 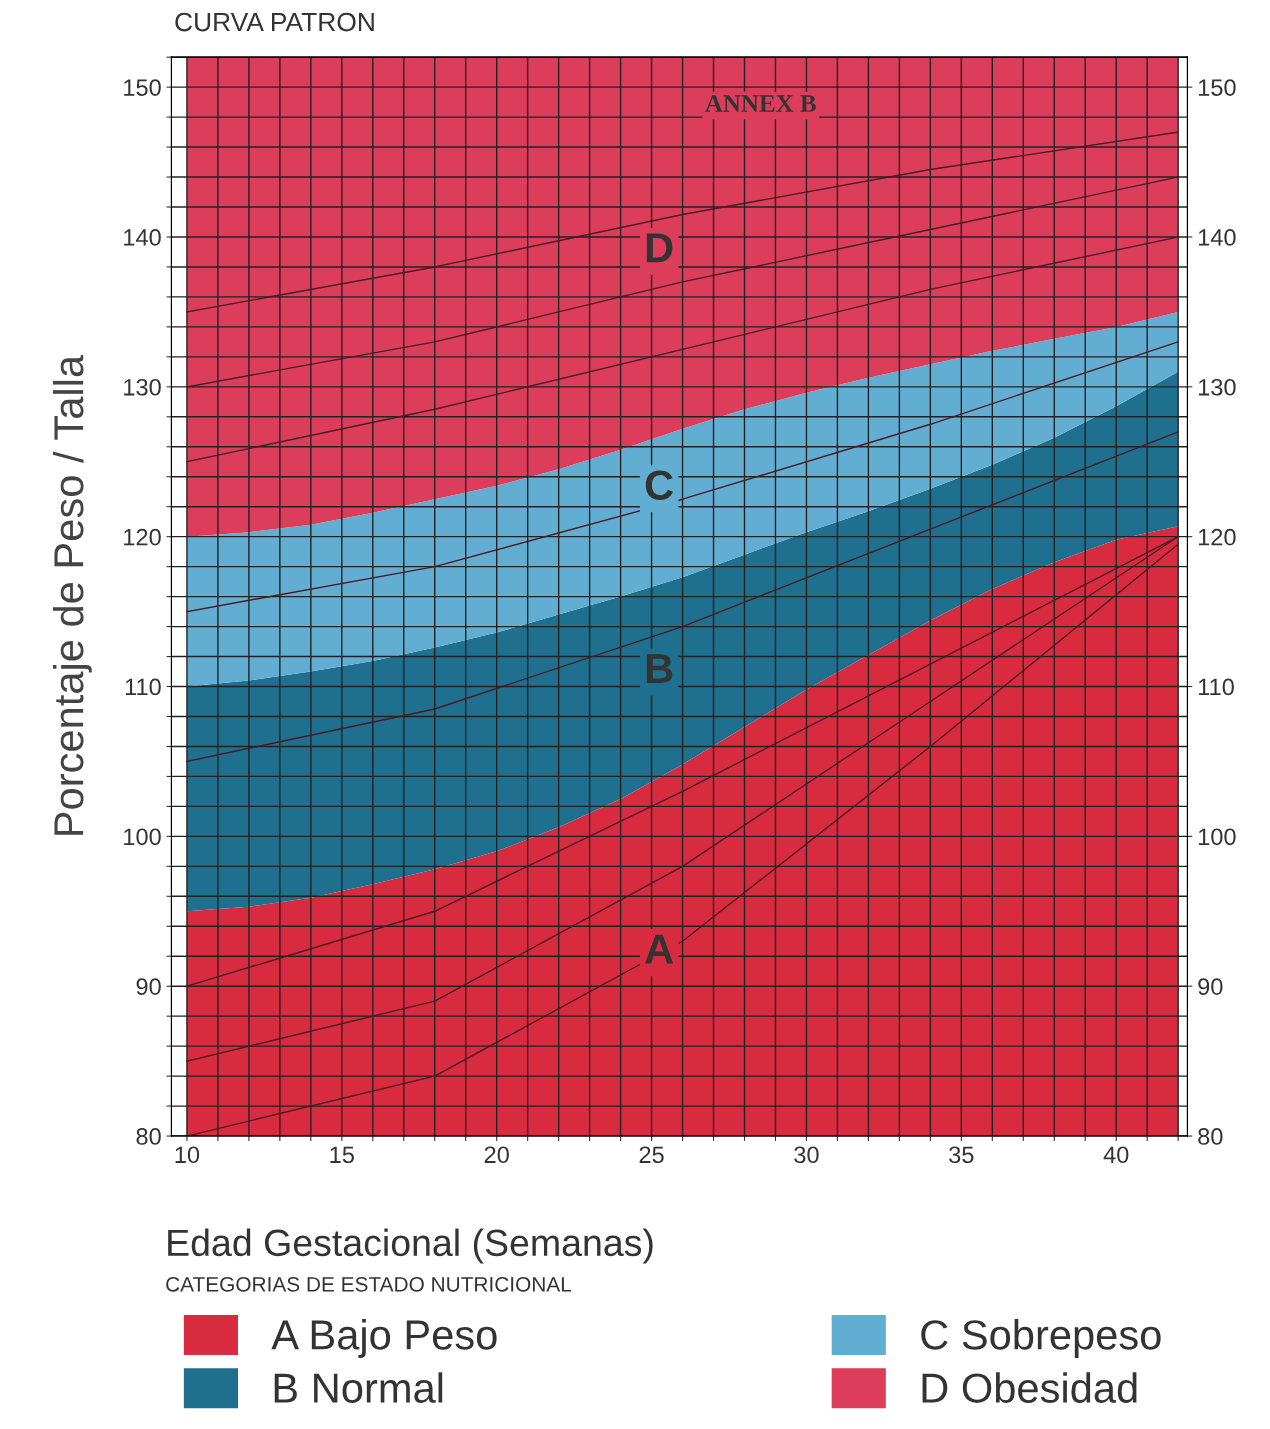 I want to click on annotation: B, so click(x=659, y=668).